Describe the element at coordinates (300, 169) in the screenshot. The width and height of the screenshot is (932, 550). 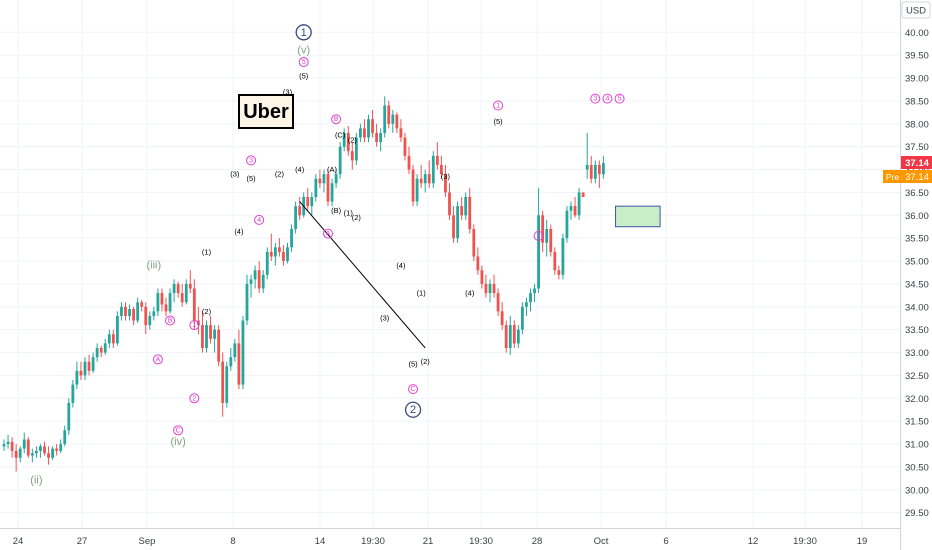
I see `wave-sub-label: (4)` at that location.